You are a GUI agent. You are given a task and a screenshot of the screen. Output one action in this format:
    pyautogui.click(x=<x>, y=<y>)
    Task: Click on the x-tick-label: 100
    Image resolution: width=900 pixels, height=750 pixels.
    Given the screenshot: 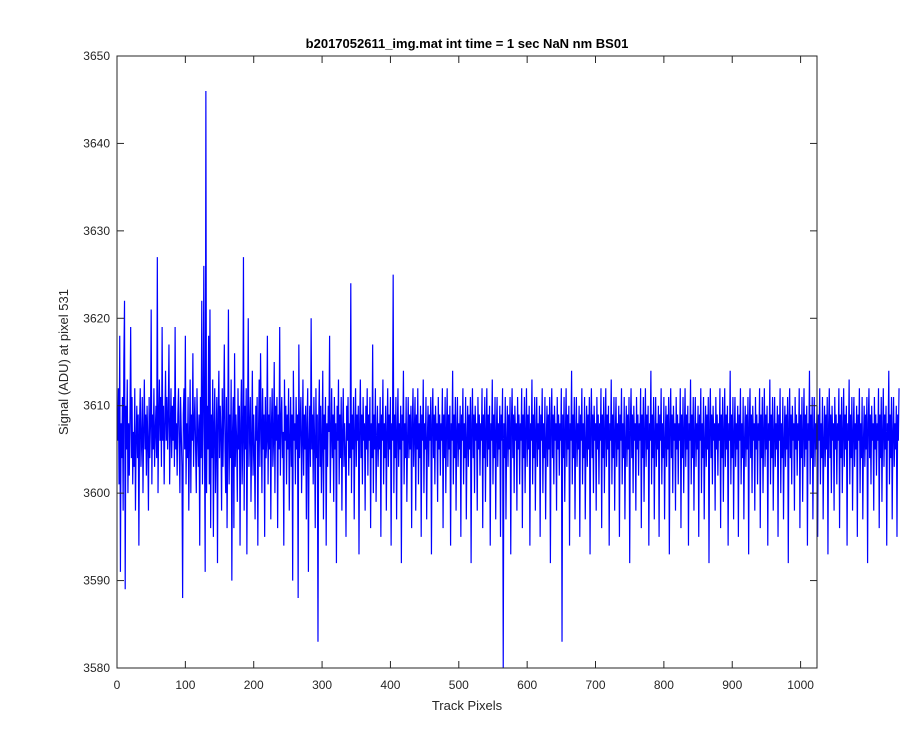 What is the action you would take?
    pyautogui.click(x=185, y=685)
    